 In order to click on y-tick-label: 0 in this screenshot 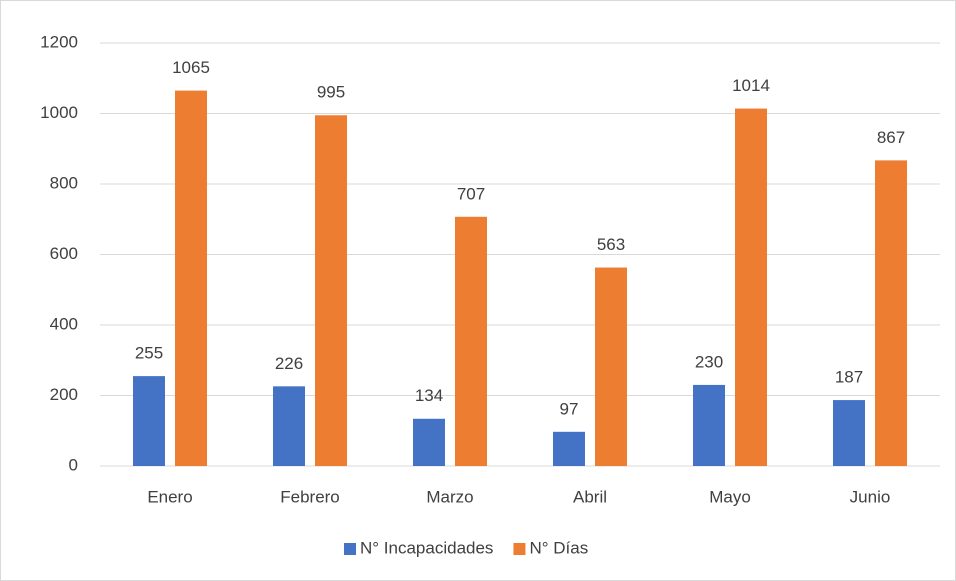, I will do `click(73, 464)`.